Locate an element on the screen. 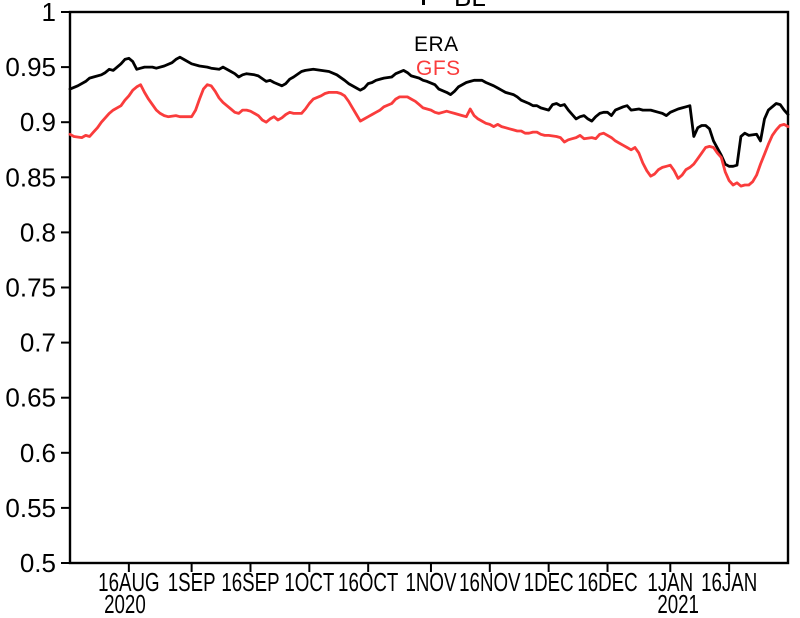 Image resolution: width=800 pixels, height=618 pixels. y-axis-tick-label: 0.95 is located at coordinates (30, 67).